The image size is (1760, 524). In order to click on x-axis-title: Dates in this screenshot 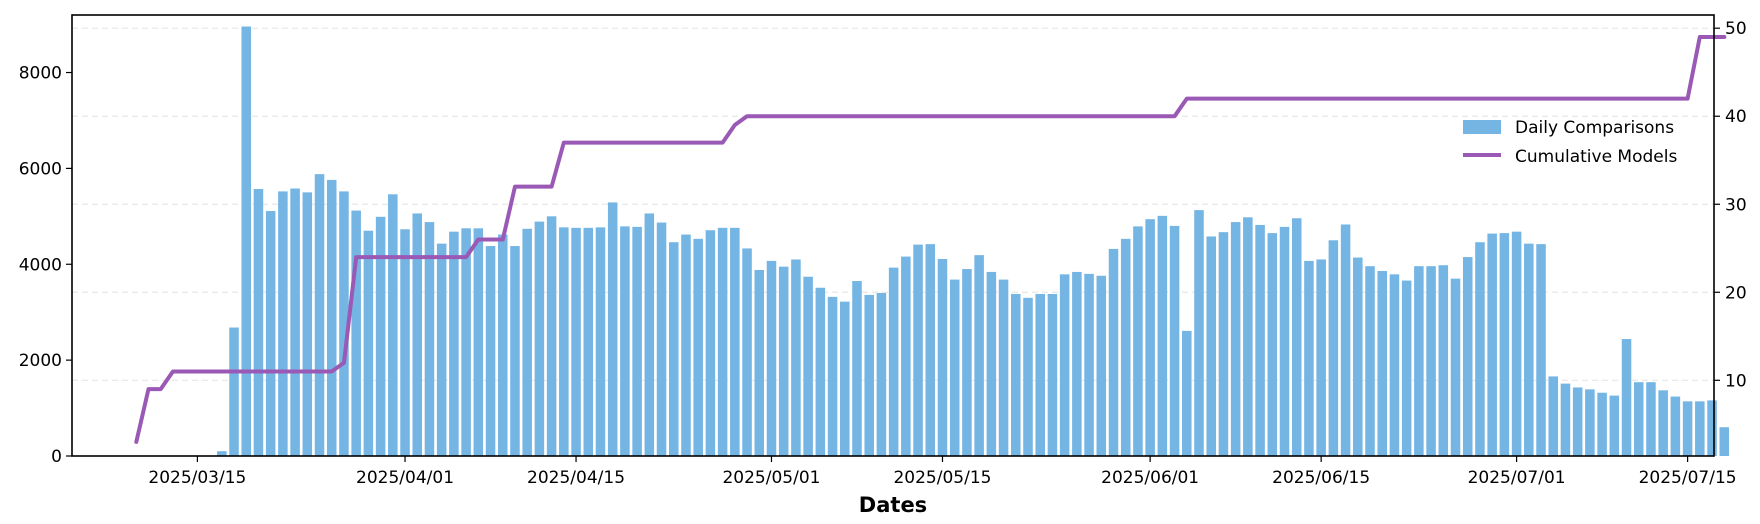, I will do `click(893, 505)`.